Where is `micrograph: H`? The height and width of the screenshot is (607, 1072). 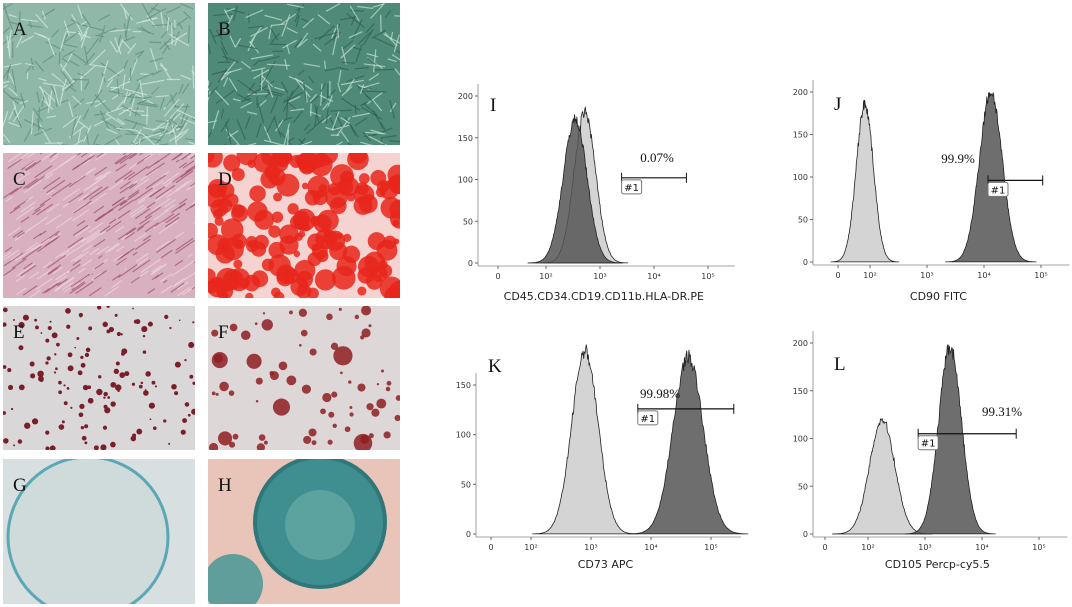
micrograph: H is located at coordinates (304, 531).